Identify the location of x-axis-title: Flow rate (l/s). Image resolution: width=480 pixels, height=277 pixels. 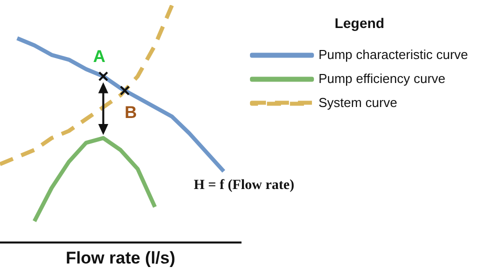
(121, 258).